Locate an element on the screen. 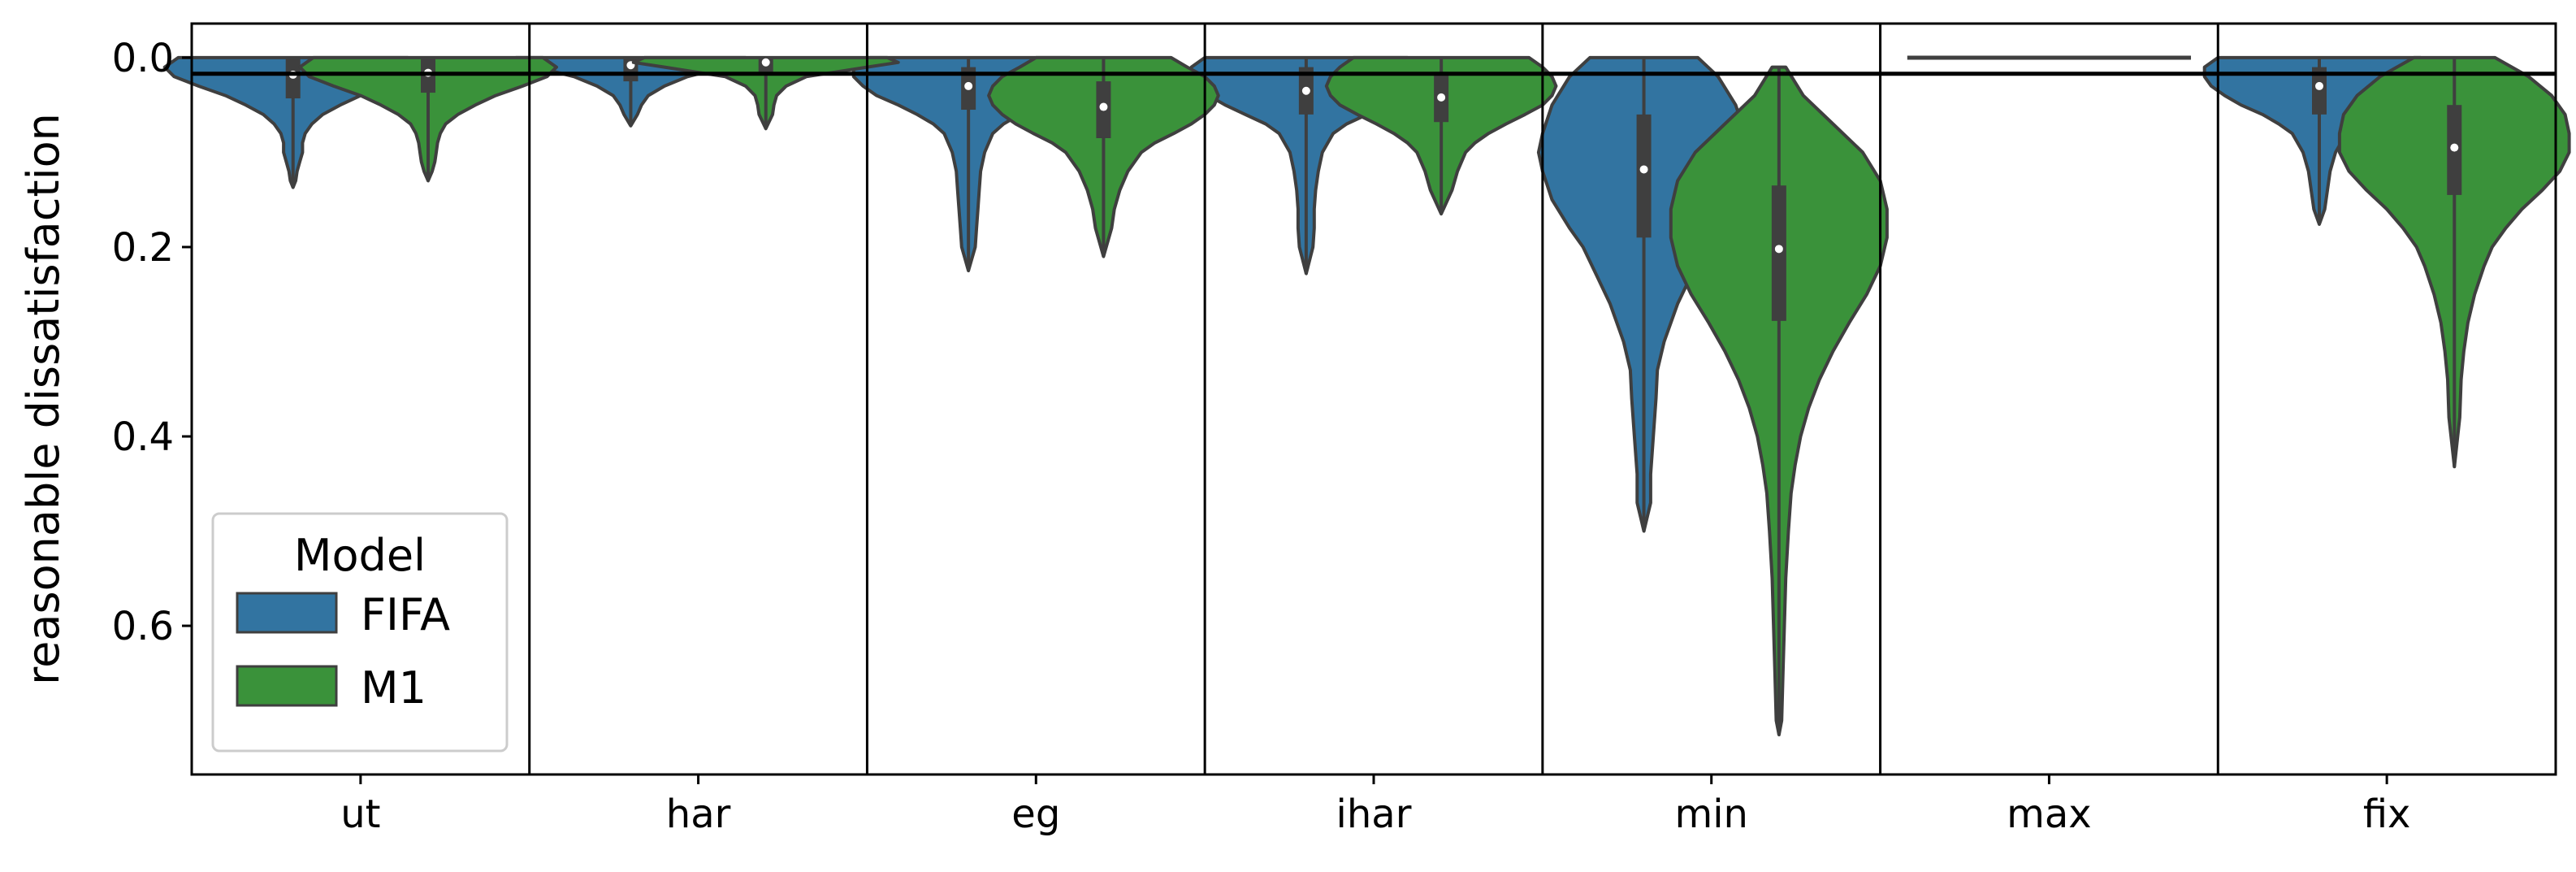  legend-entries: FIFA M1 is located at coordinates (343, 651).